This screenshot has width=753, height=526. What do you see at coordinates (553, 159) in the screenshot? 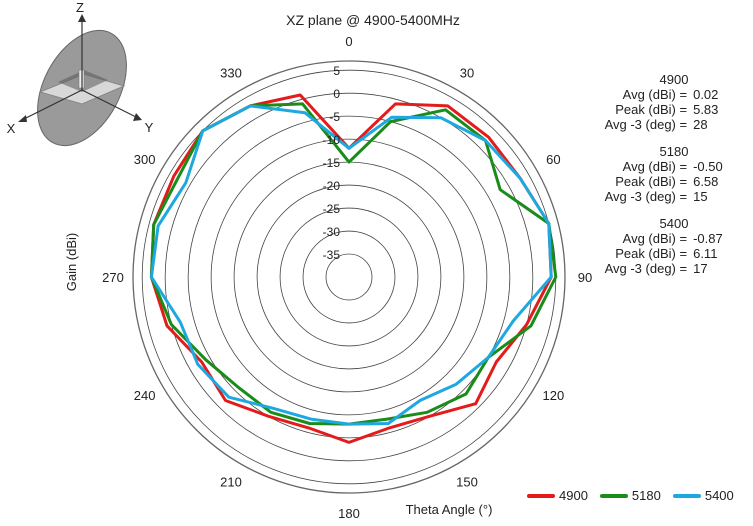
I see `angle-tick-label: 60` at bounding box center [553, 159].